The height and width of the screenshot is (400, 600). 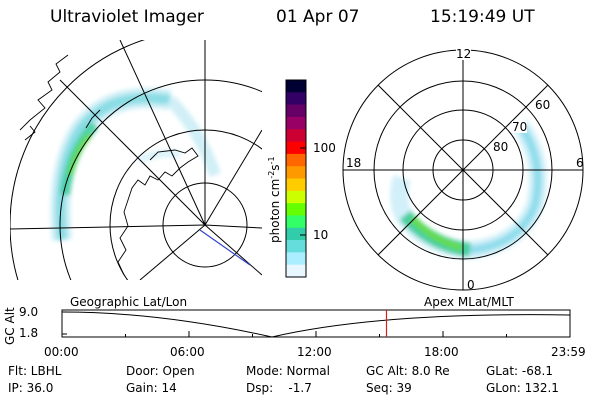 What do you see at coordinates (135, 164) in the screenshot?
I see `geo-aurora-band` at bounding box center [135, 164].